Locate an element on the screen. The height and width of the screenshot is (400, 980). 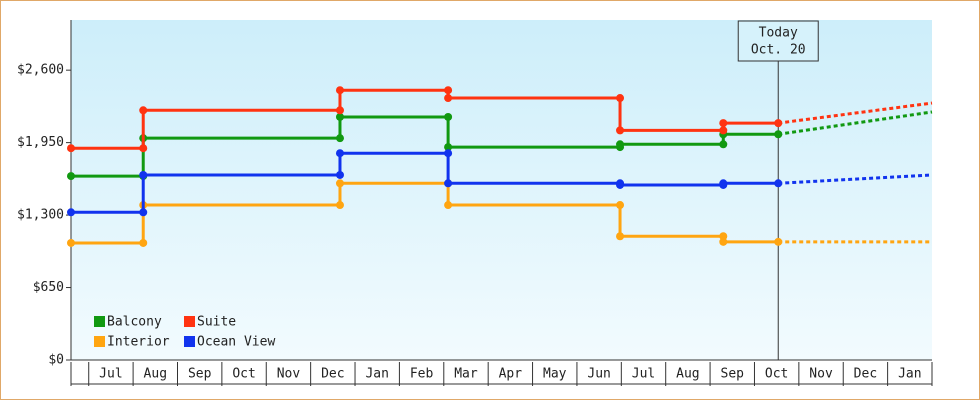
y-tick-label: $0 is located at coordinates (56, 360).